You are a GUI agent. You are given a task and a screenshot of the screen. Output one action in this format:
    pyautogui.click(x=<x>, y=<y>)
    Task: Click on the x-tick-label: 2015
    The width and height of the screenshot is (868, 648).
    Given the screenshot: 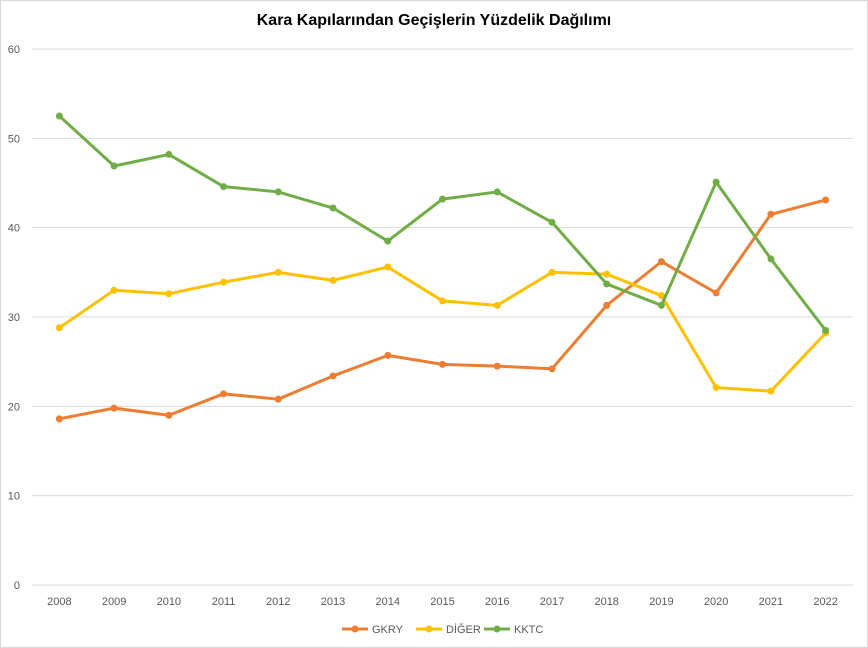 What is the action you would take?
    pyautogui.click(x=442, y=602)
    